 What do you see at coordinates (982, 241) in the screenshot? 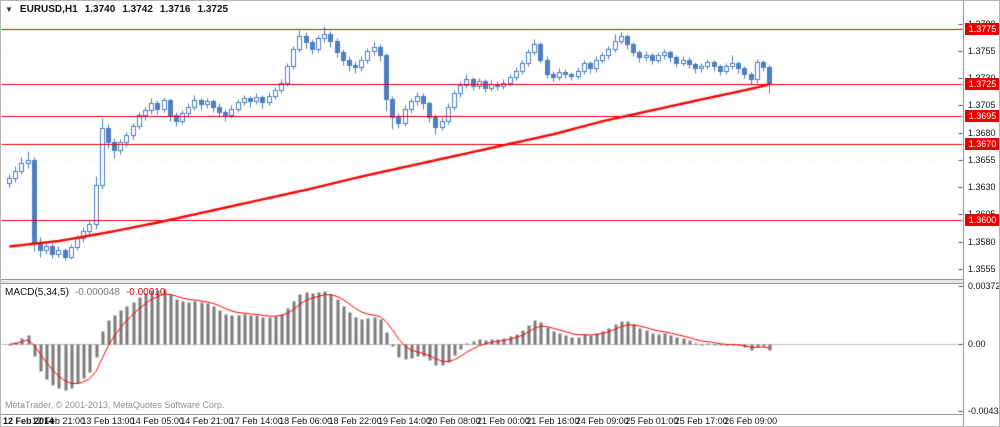
I see `price-tick-label: 1.3580` at bounding box center [982, 241].